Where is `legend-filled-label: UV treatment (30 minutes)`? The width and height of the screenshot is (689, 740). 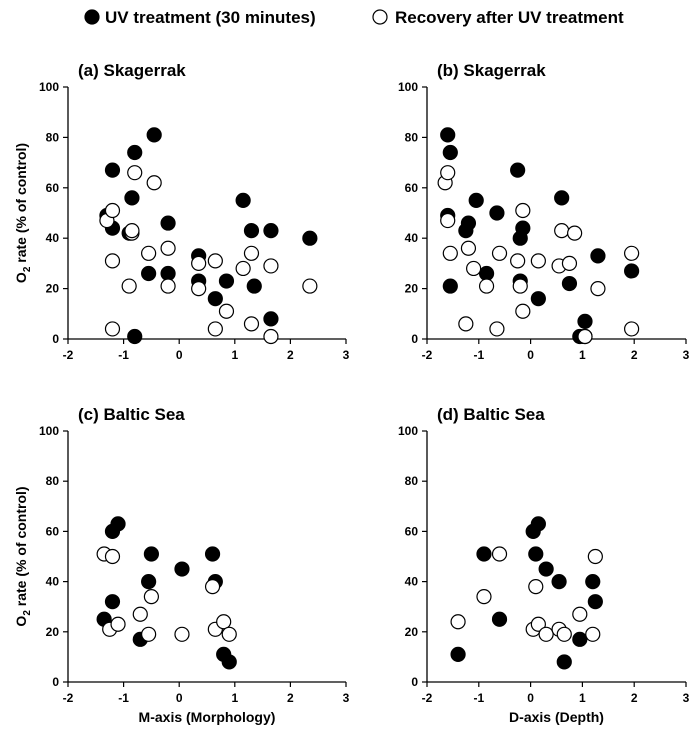 legend-filled-label: UV treatment (30 minutes) is located at coordinates (210, 17).